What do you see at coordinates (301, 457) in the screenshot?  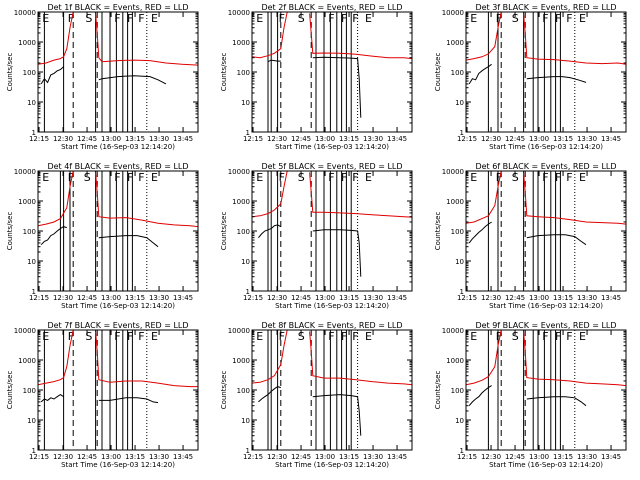 I see `x-tick-label: 12:45` at bounding box center [301, 457].